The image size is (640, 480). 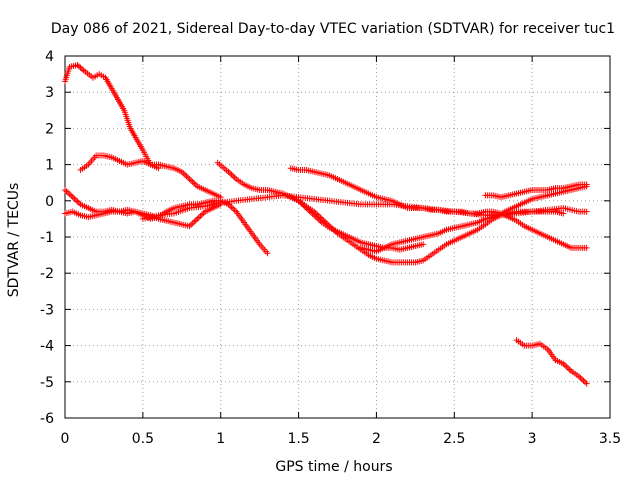 I want to click on y-tick-label: -4, so click(x=47, y=347).